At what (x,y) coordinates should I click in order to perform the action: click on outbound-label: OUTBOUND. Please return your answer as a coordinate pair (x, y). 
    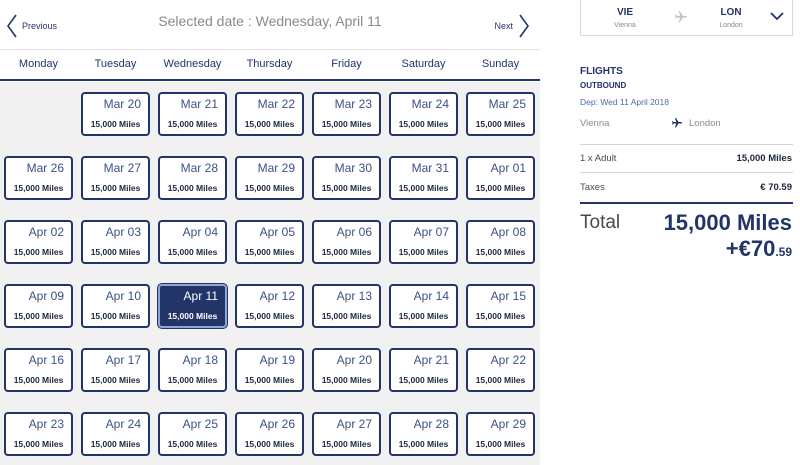
    Looking at the image, I should click on (603, 85).